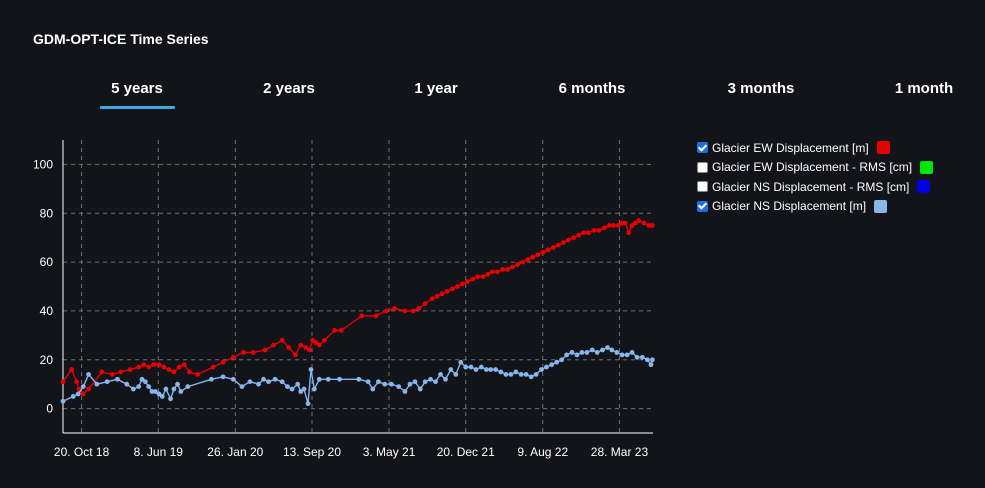  I want to click on tab-1-year: 1 year, so click(436, 88).